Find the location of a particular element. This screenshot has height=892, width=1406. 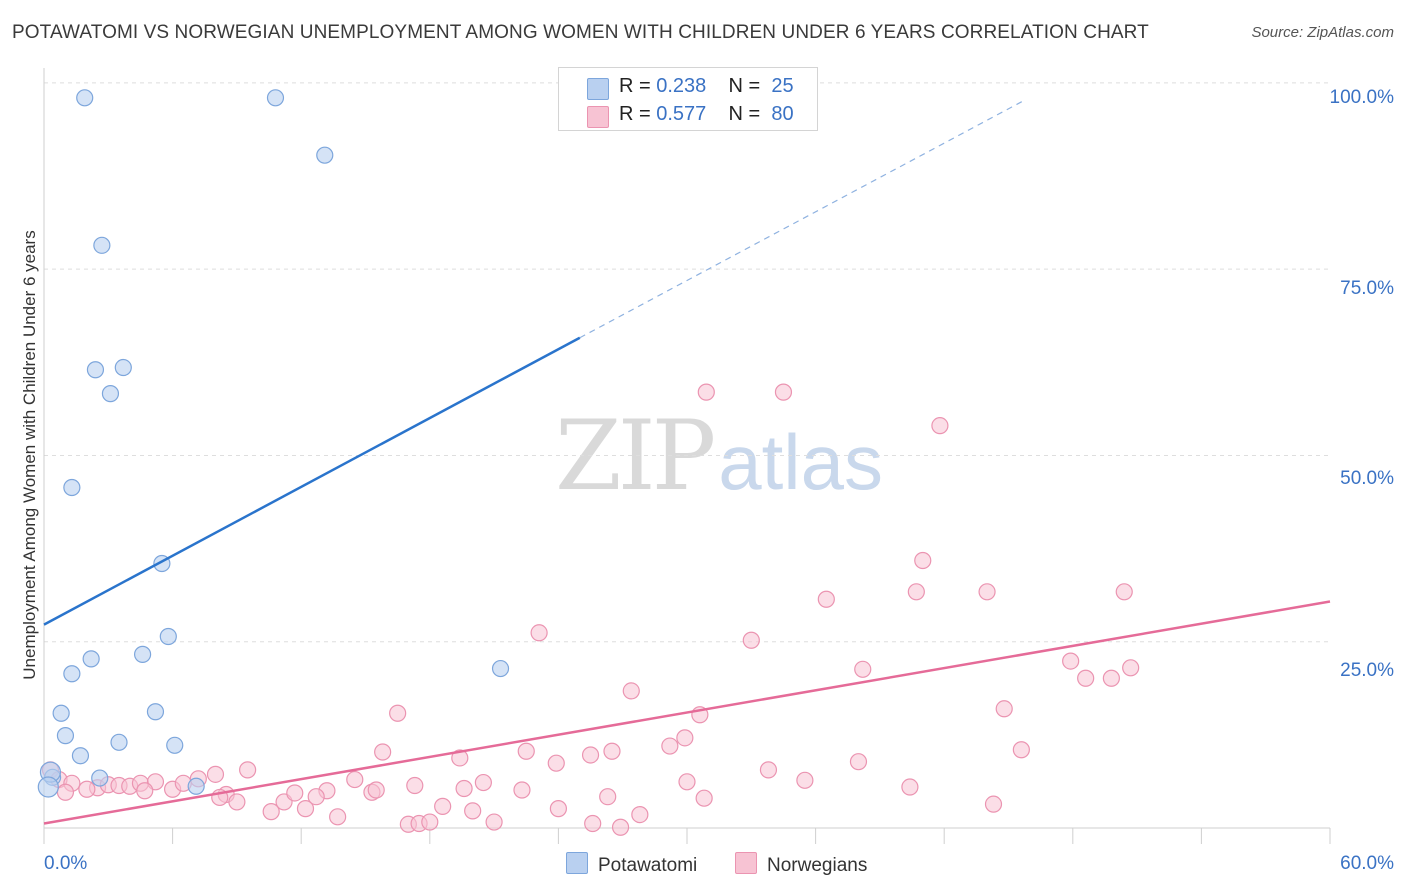

potawatomi-trend-extension is located at coordinates (801, 219).